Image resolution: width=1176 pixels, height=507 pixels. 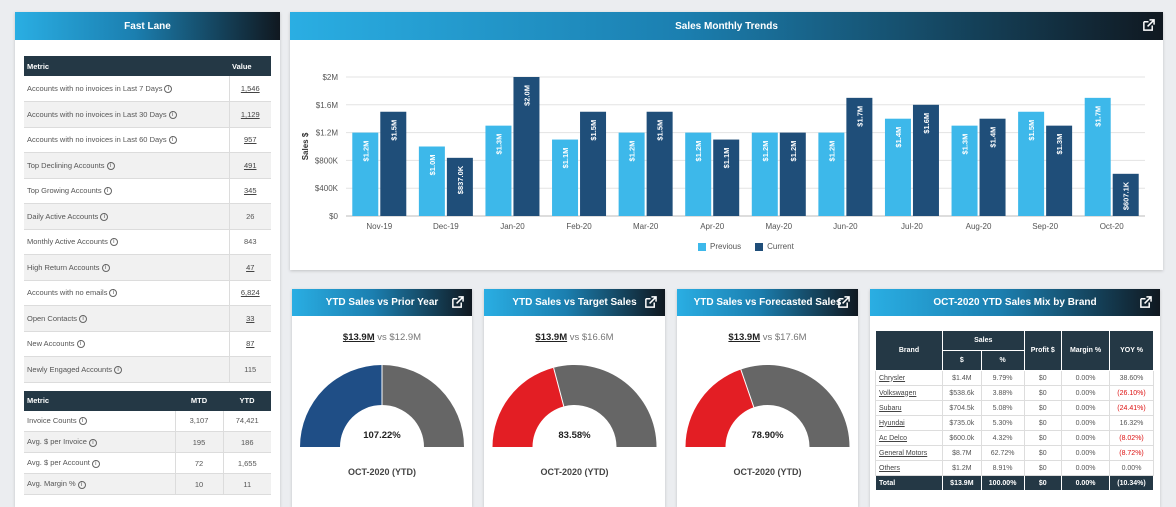 What do you see at coordinates (498, 144) in the screenshot?
I see `bar-value-label: $1.3M` at bounding box center [498, 144].